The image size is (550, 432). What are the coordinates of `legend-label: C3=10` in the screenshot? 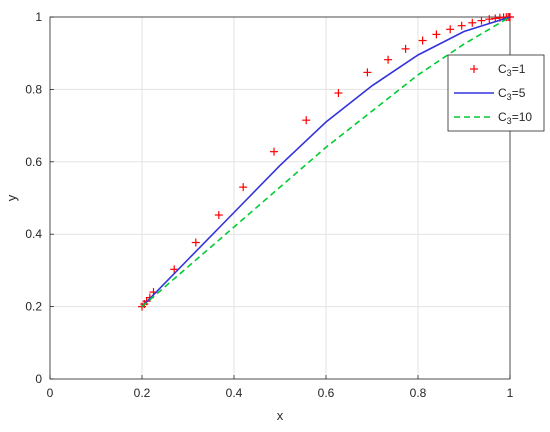 It's located at (515, 118).